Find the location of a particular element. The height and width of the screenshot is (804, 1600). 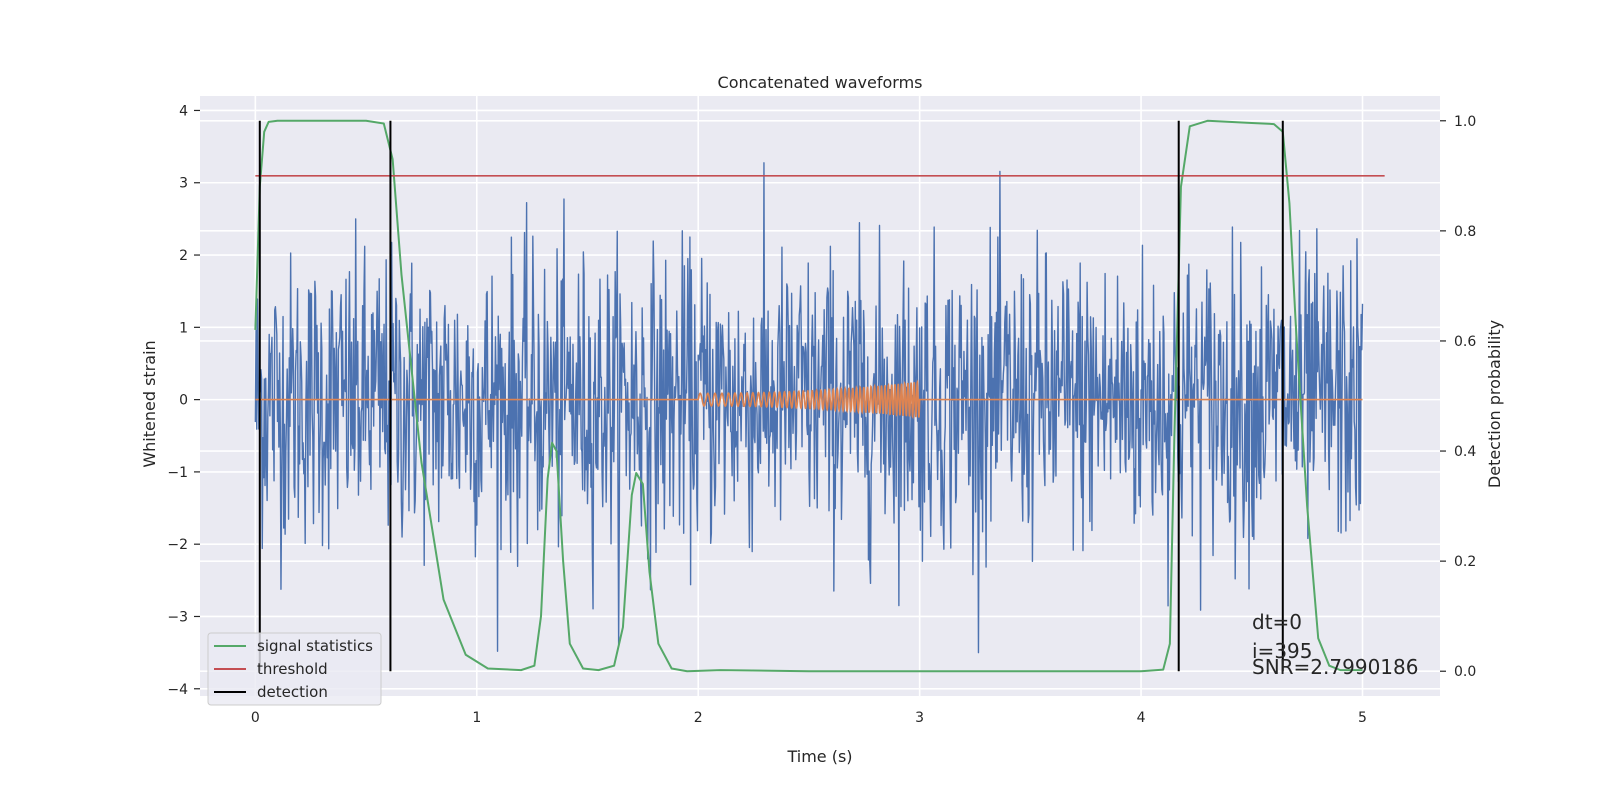

annotation-dt: dt=0 is located at coordinates (1277, 622).